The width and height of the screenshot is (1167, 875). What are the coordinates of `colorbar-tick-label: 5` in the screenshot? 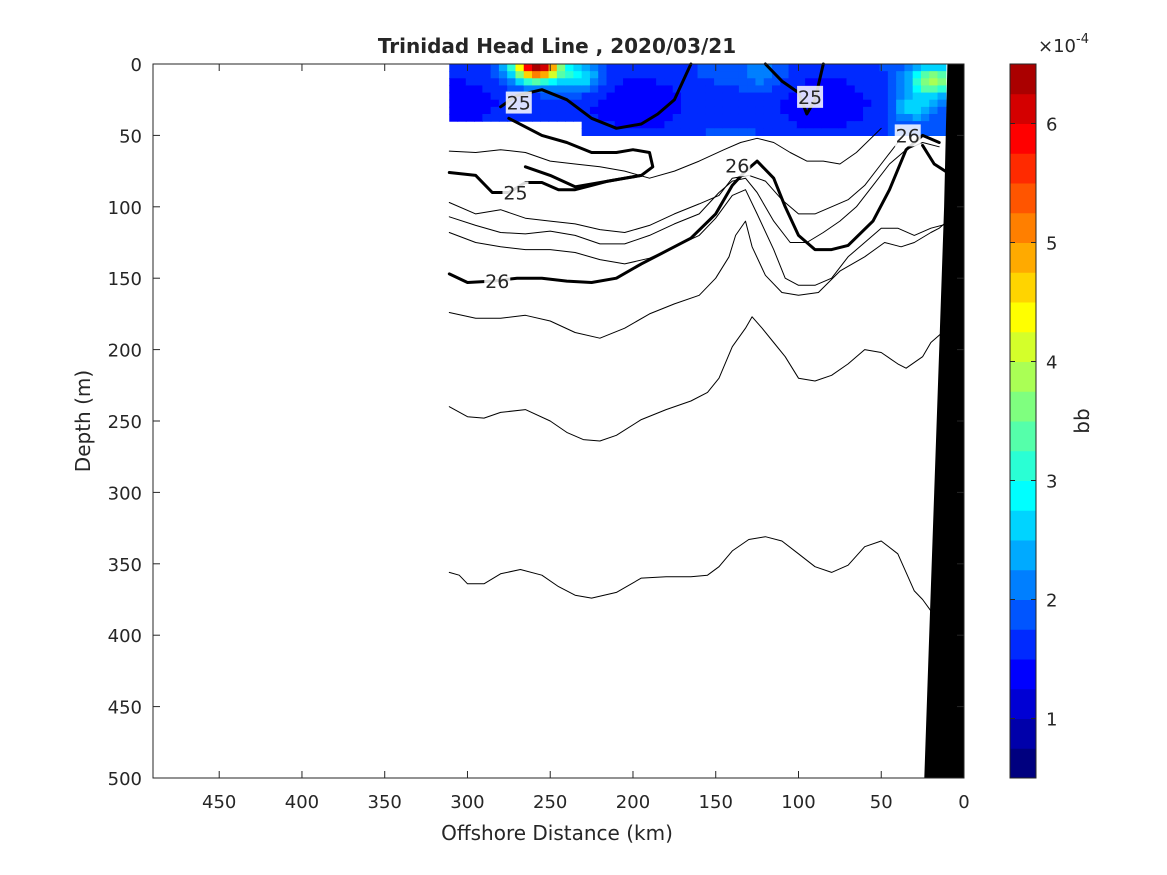 It's located at (1051, 244).